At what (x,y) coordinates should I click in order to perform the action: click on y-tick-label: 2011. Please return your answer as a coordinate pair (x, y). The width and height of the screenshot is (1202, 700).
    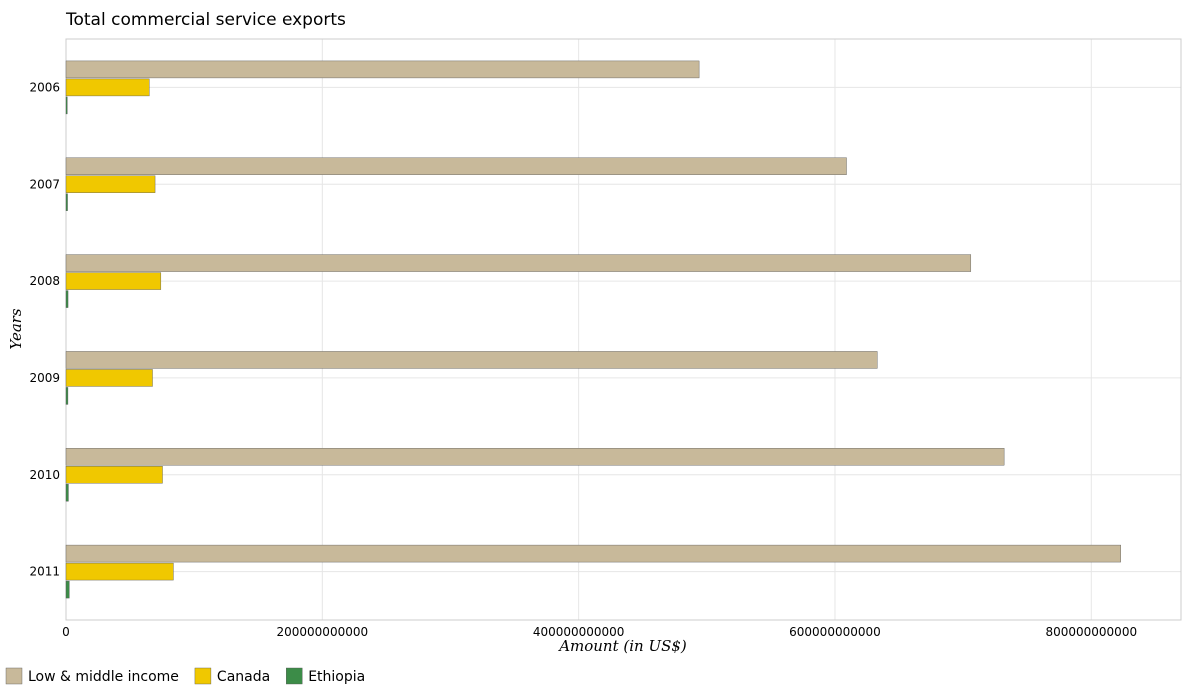
    Looking at the image, I should click on (44, 572).